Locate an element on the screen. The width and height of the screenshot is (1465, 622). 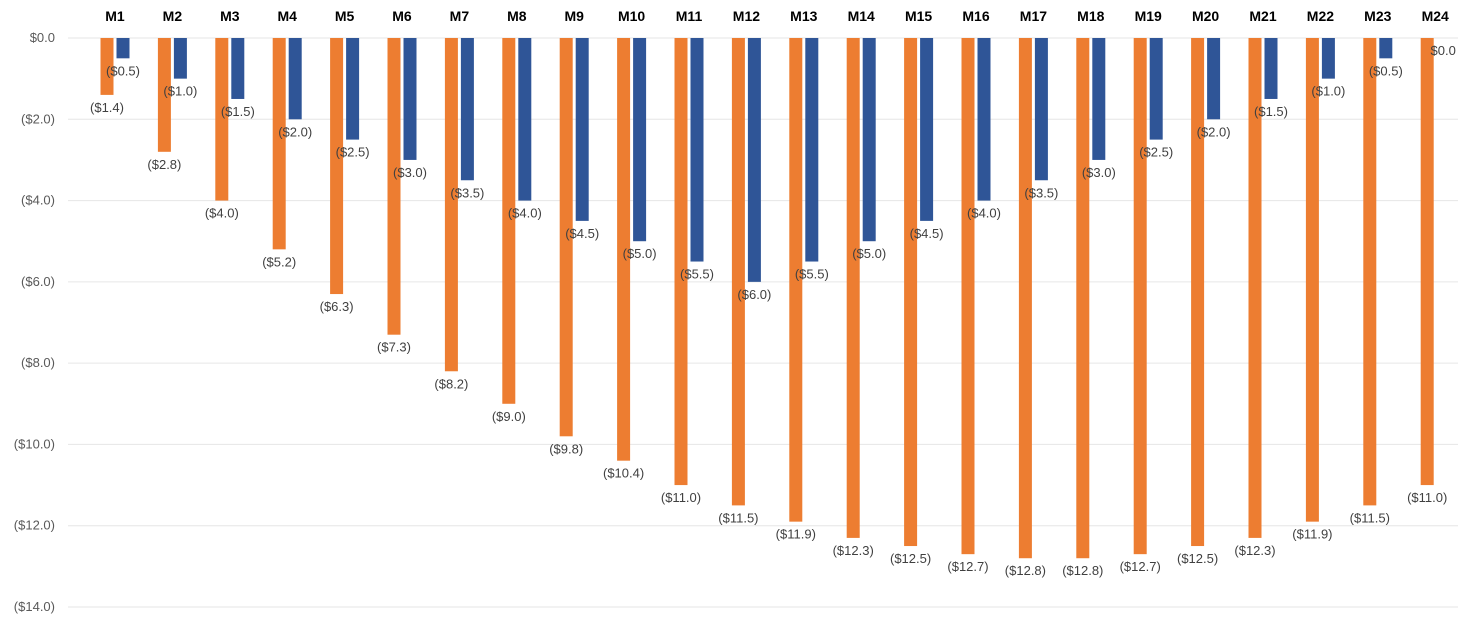
category-label: M14 is located at coordinates (861, 16).